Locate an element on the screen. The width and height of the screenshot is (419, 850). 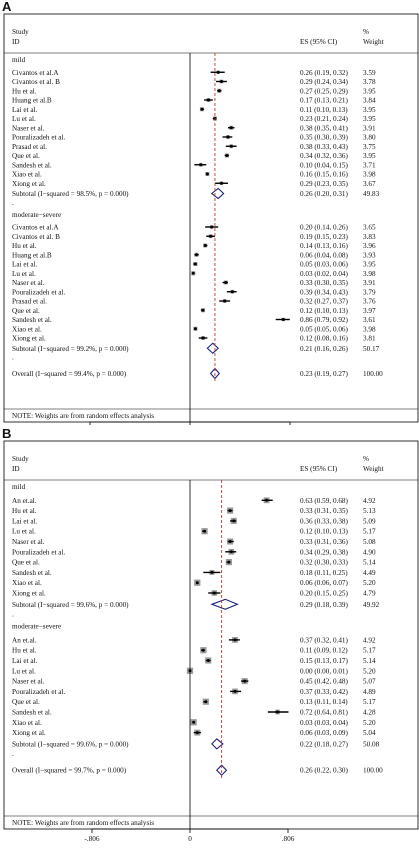
es-ci-label: 0.63 (0.59, 0.68) is located at coordinates (324, 501).